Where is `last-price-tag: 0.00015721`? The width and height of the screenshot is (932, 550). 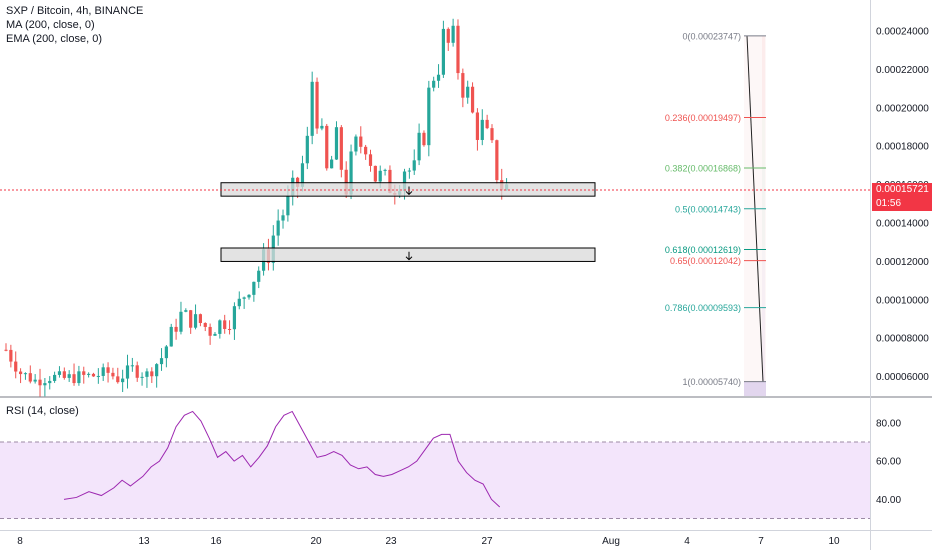
last-price-tag: 0.00015721 is located at coordinates (902, 189).